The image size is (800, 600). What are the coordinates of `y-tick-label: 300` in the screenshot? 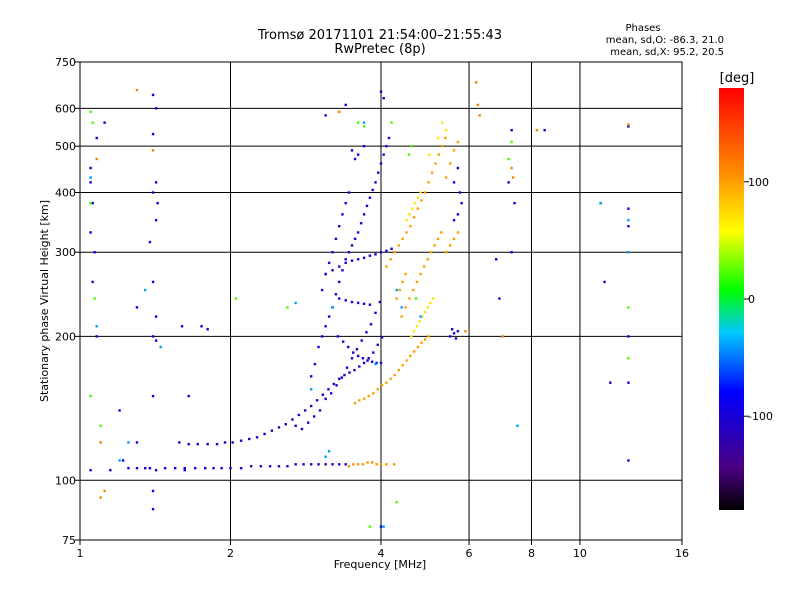 It's located at (65, 252).